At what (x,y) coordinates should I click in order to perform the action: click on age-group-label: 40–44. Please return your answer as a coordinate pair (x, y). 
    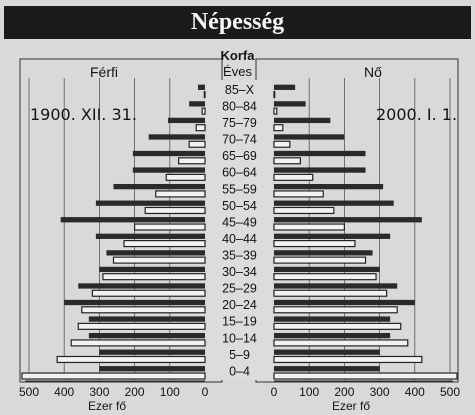
    Looking at the image, I should click on (239, 239).